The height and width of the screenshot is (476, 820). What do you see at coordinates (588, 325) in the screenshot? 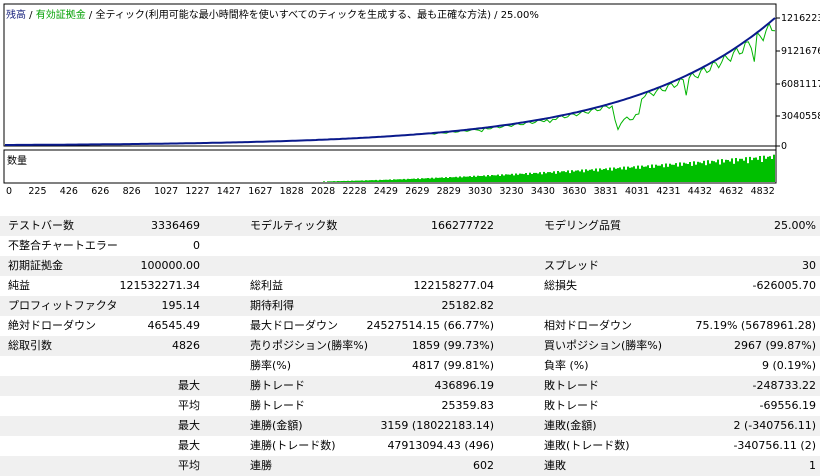
I see `relative-drawdown-label: 相対ドローダウン` at bounding box center [588, 325].